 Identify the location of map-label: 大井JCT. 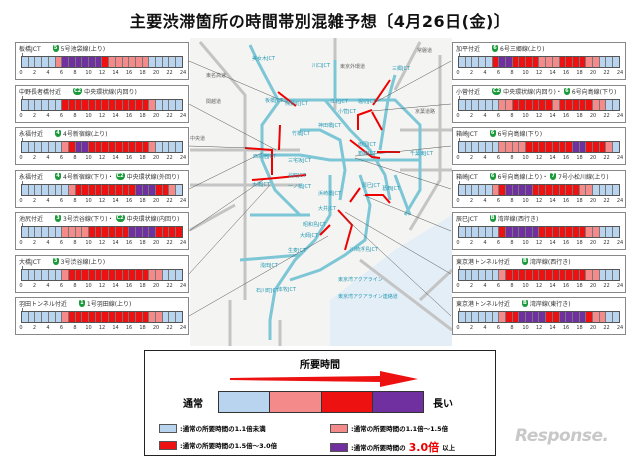
(327, 209).